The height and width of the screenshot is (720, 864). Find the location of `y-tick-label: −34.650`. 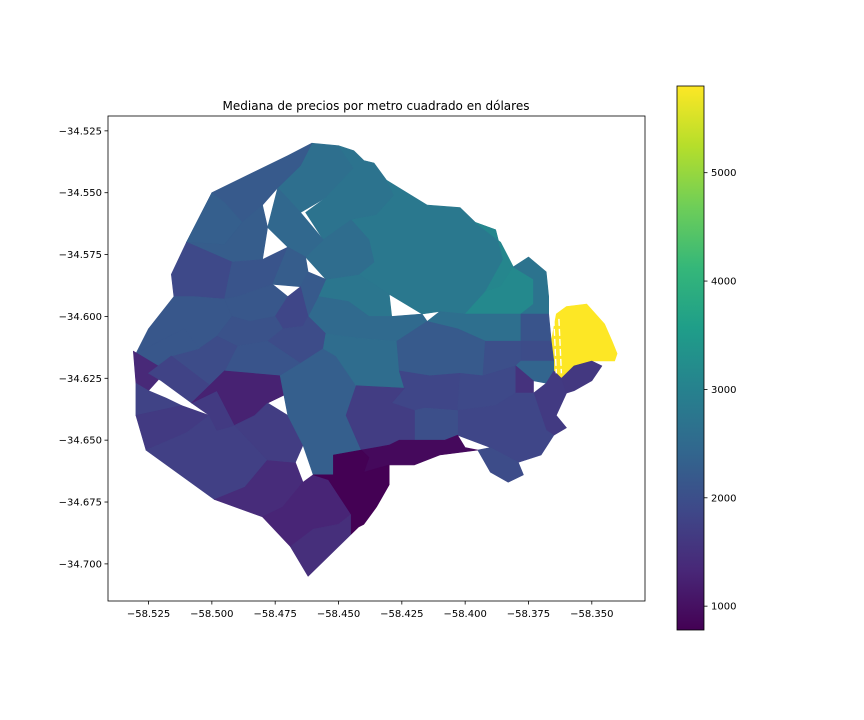

y-tick-label: −34.650 is located at coordinates (80, 441).